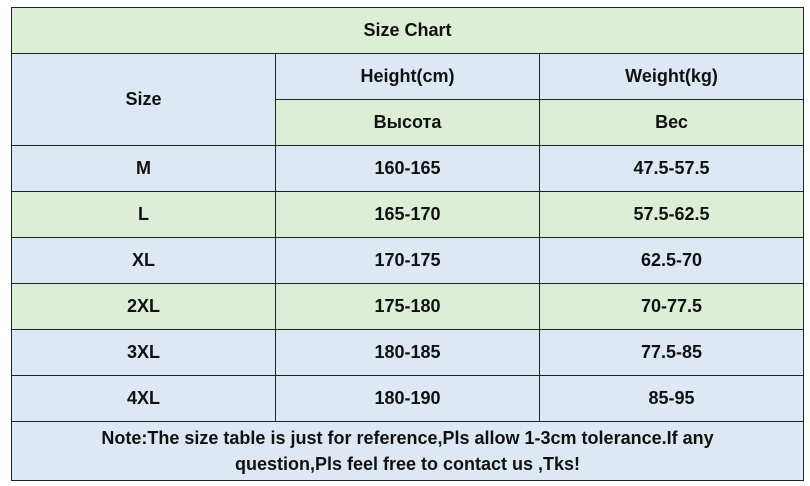 This screenshot has height=486, width=810. I want to click on header-weight: Weight(kg), so click(671, 76).